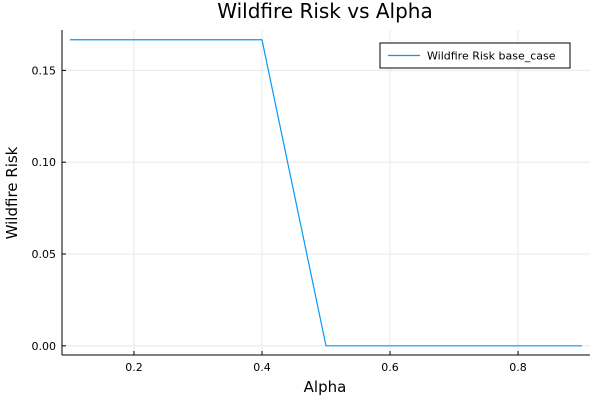  I want to click on x-tick-label: 0.2, so click(134, 367).